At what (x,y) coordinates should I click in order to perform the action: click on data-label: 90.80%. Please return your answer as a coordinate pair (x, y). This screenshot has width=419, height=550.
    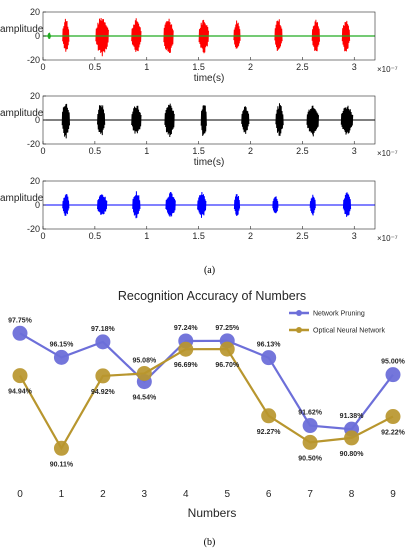
    Looking at the image, I should click on (352, 454).